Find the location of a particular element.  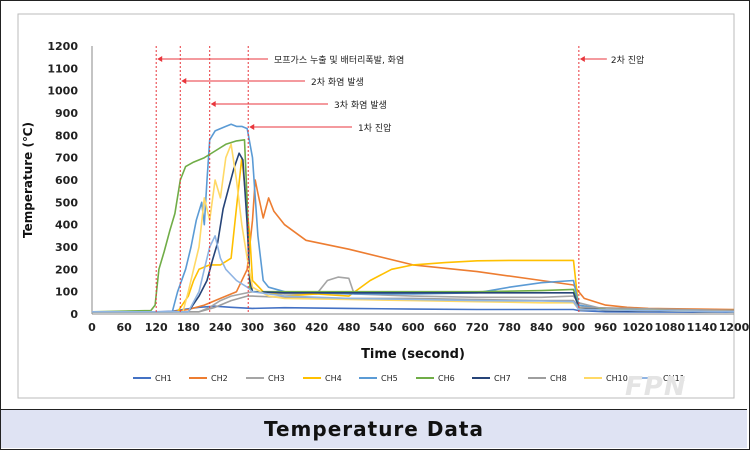

legend-label: CH7 is located at coordinates (502, 378).